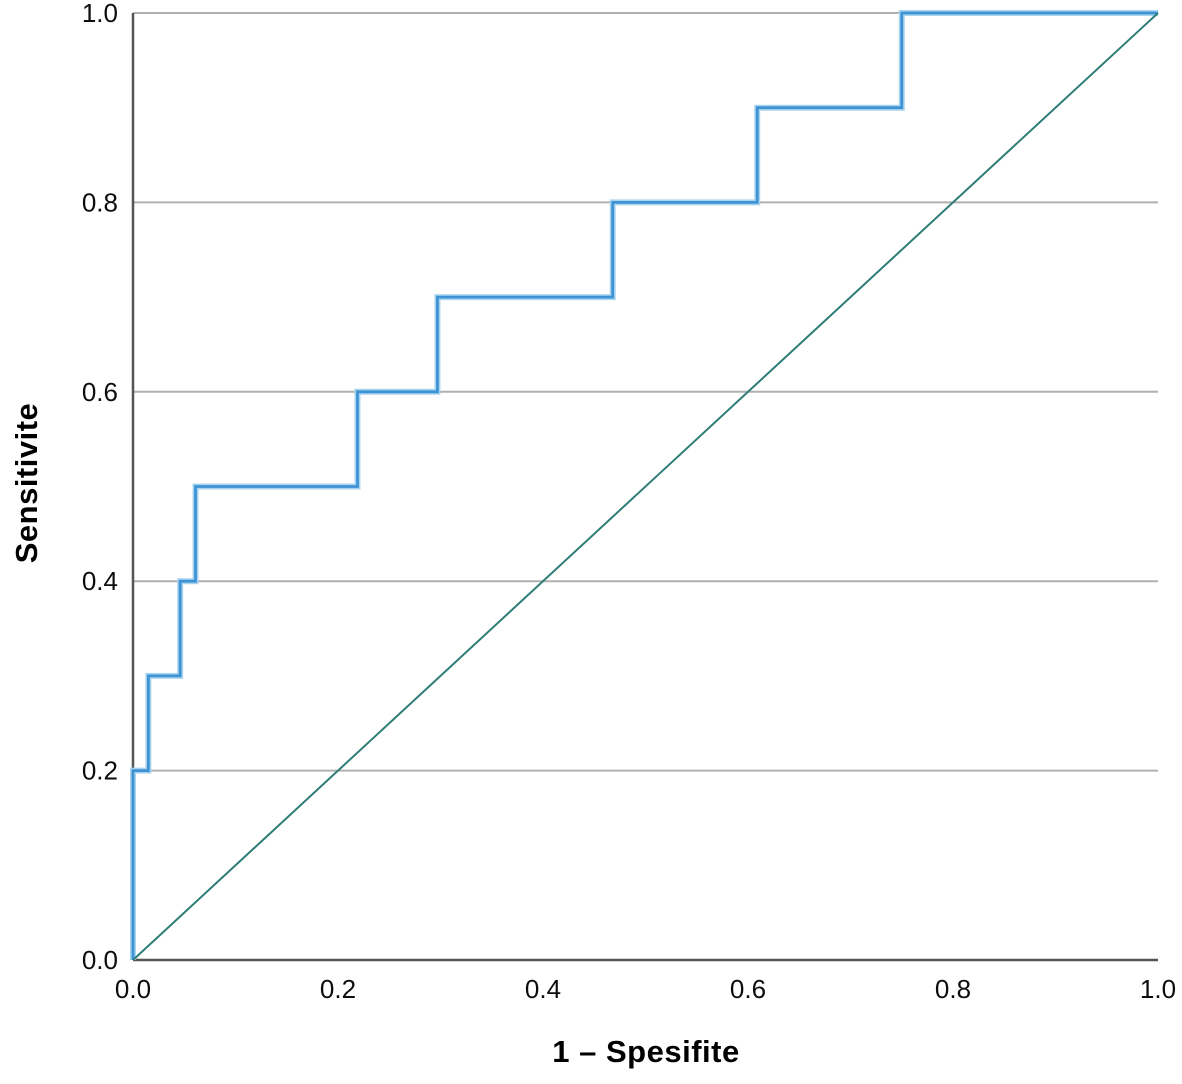 The height and width of the screenshot is (1084, 1182). Describe the element at coordinates (1158, 989) in the screenshot. I see `x-tick-label: 1.0` at that location.